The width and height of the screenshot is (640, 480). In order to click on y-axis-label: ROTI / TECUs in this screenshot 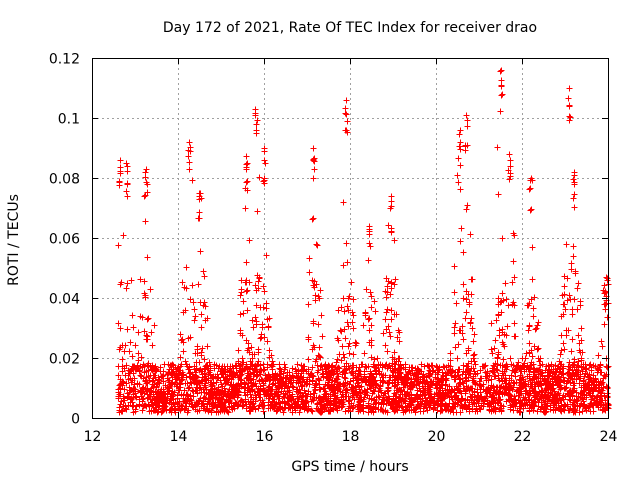, I will do `click(14, 240)`.